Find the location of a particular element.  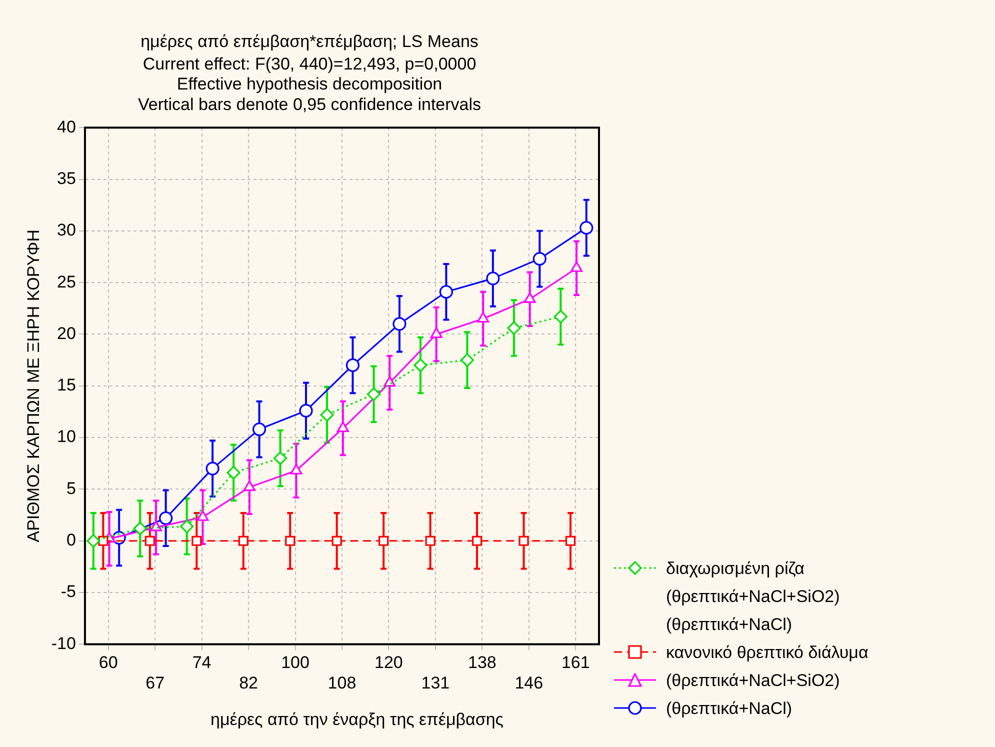

y-tick-label: 25 is located at coordinates (66, 282).